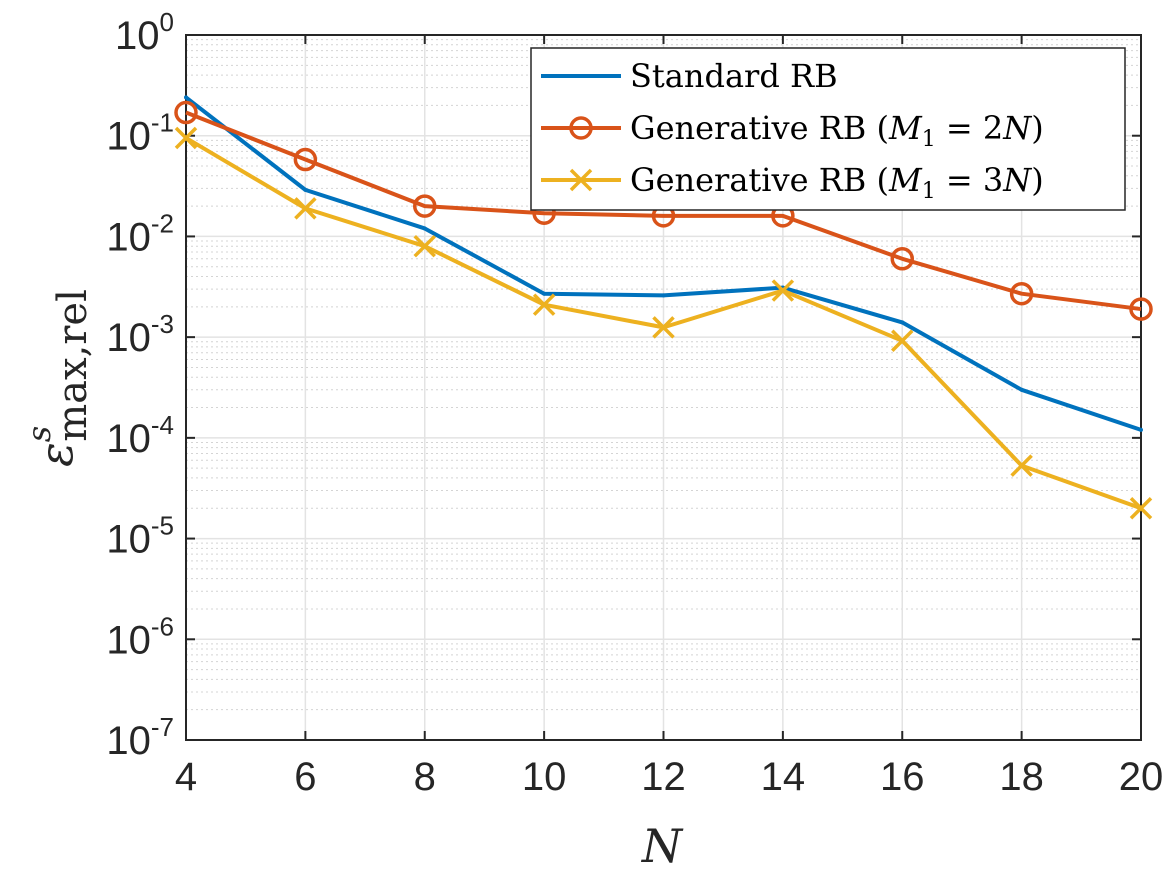 The height and width of the screenshot is (875, 1167). I want to click on y-axis-label-base: ε, so click(56, 454).